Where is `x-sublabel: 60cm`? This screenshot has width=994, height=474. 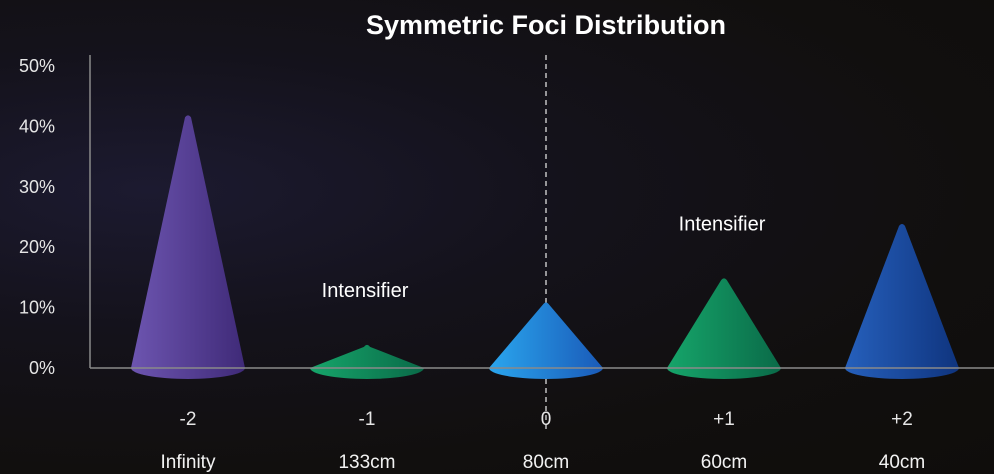 x-sublabel: 60cm is located at coordinates (724, 462).